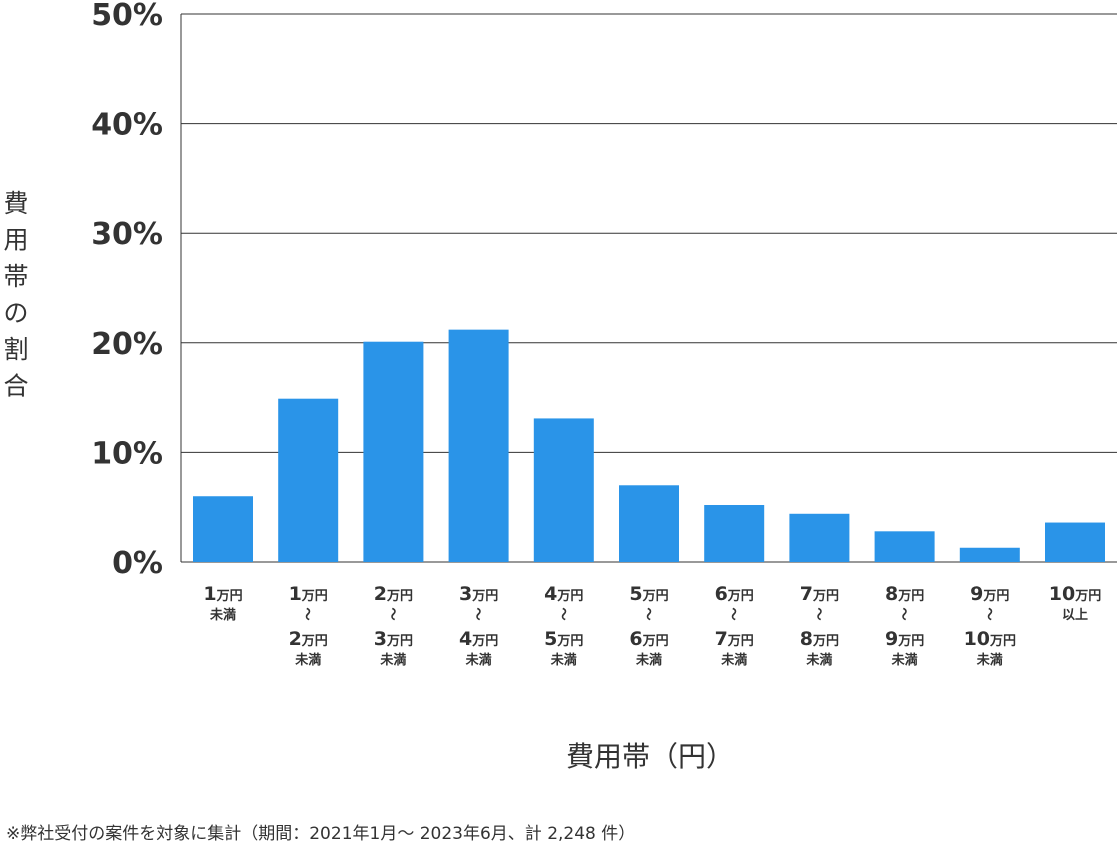 Image resolution: width=1117 pixels, height=849 pixels. I want to click on y-tick-label: 20%, so click(127, 344).